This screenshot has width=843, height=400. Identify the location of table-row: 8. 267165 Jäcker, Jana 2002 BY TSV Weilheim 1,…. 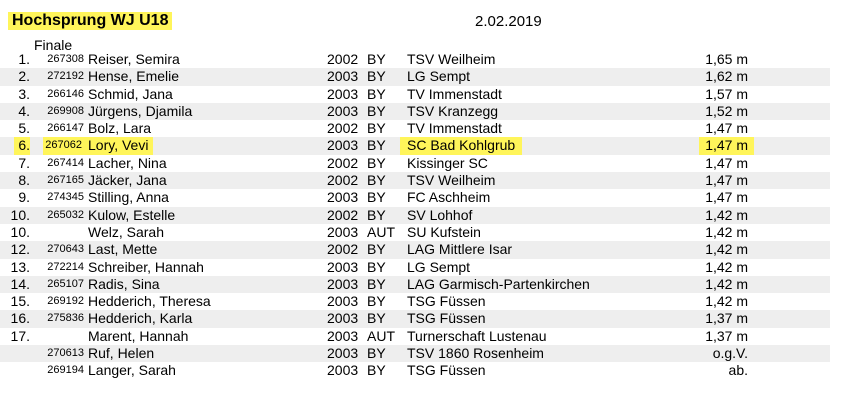
(415, 181).